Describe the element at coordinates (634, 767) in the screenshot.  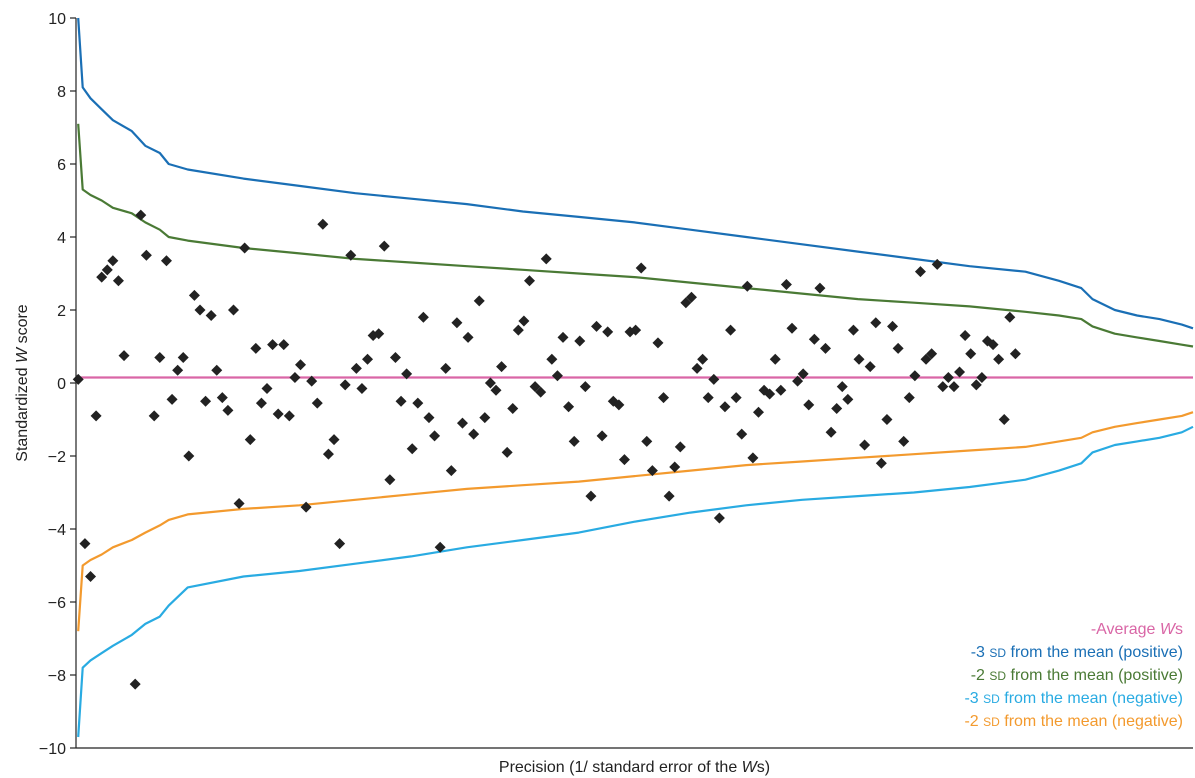
I see `x-axis-title: Precision (1/ standard error of the Ws)` at that location.